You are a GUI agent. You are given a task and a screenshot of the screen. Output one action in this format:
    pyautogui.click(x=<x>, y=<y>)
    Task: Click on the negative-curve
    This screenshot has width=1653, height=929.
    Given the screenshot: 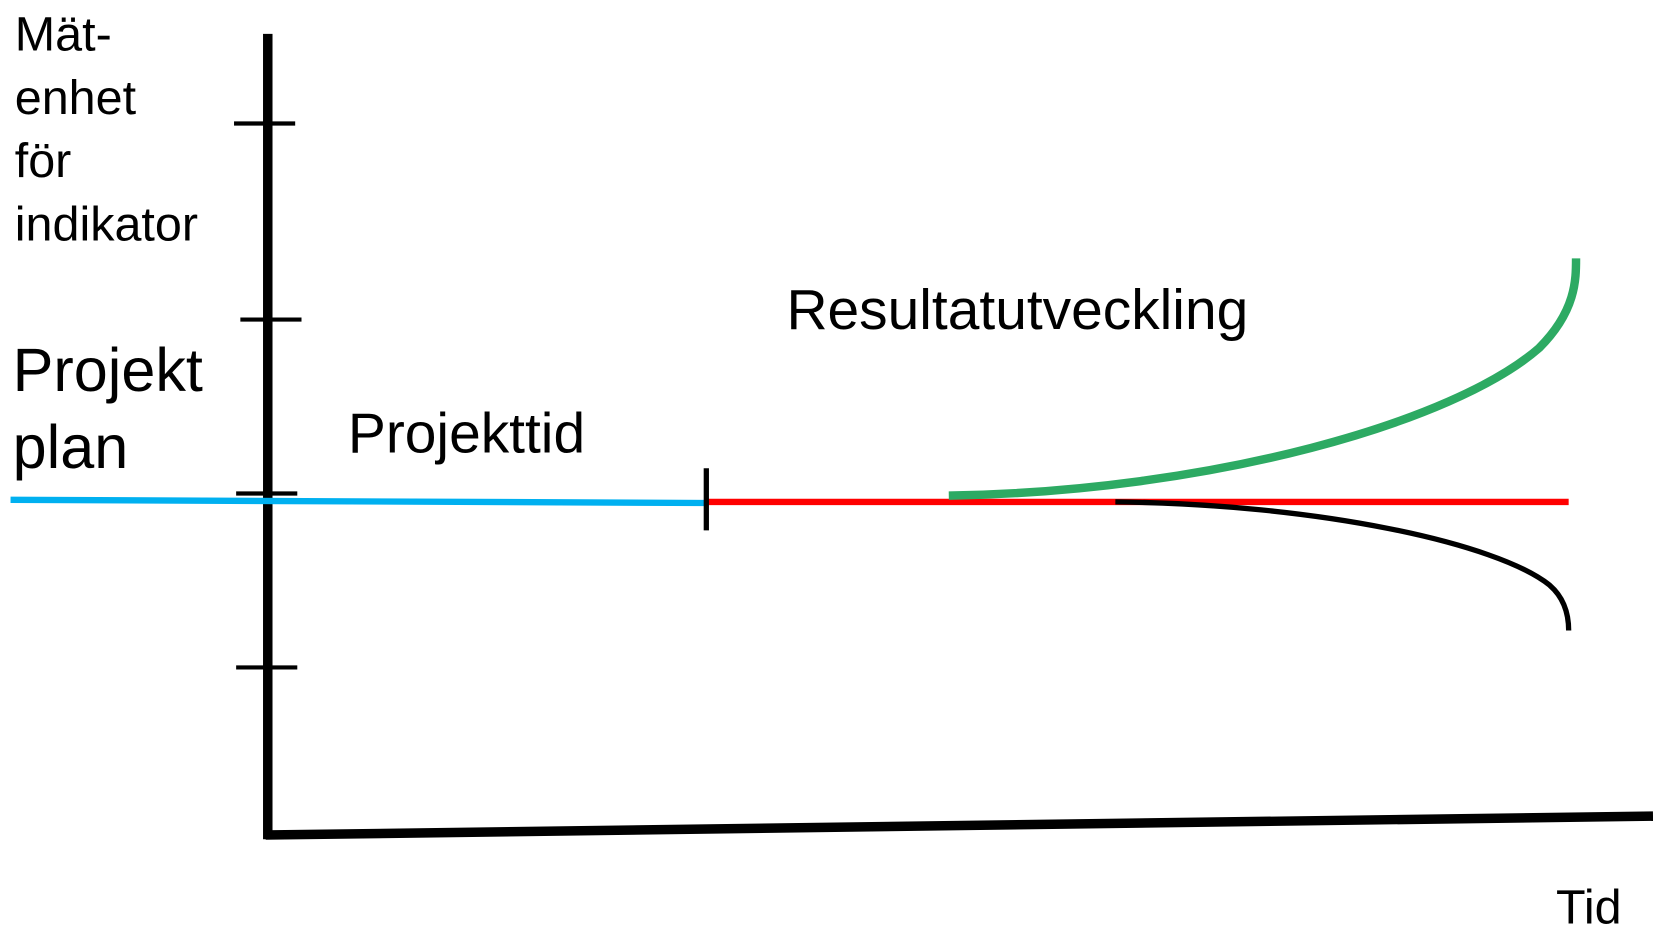 What is the action you would take?
    pyautogui.click(x=1343, y=565)
    